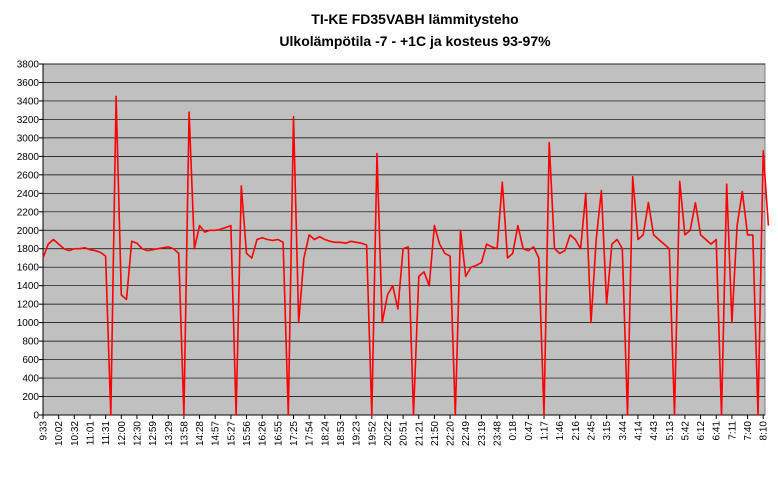 The width and height of the screenshot is (778, 478). I want to click on y-tick-label: 1200, so click(28, 305).